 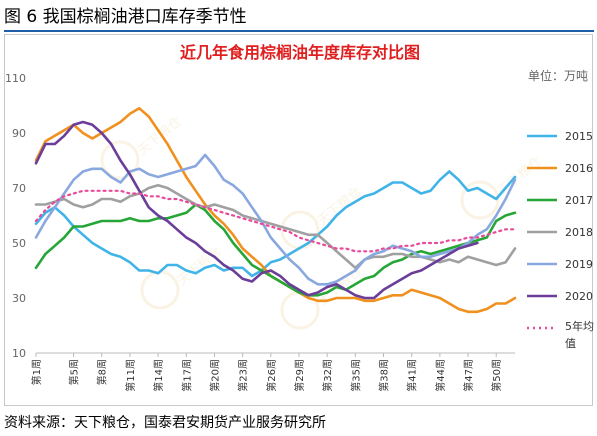 I want to click on figure-title: 图 6 我国棕榈油港口库存季节性, so click(x=125, y=17).